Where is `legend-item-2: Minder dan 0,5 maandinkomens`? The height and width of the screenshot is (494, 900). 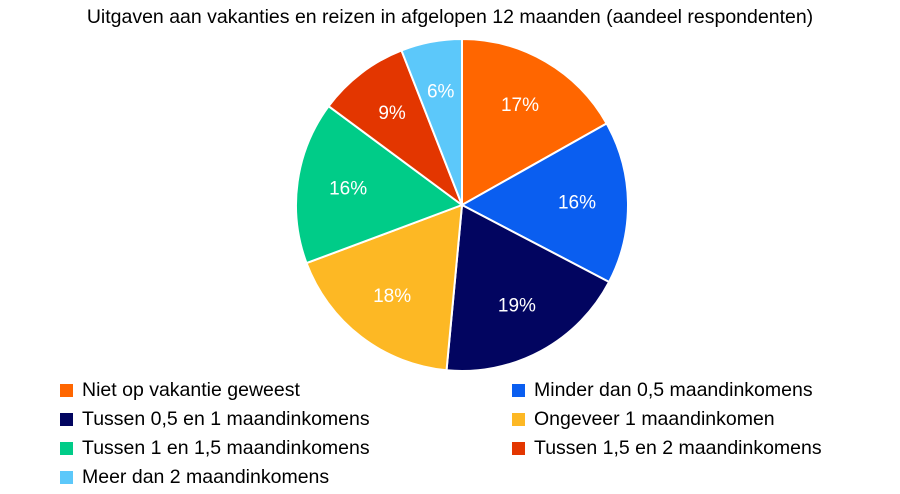 legend-item-2: Minder dan 0,5 maandinkomens is located at coordinates (696, 390).